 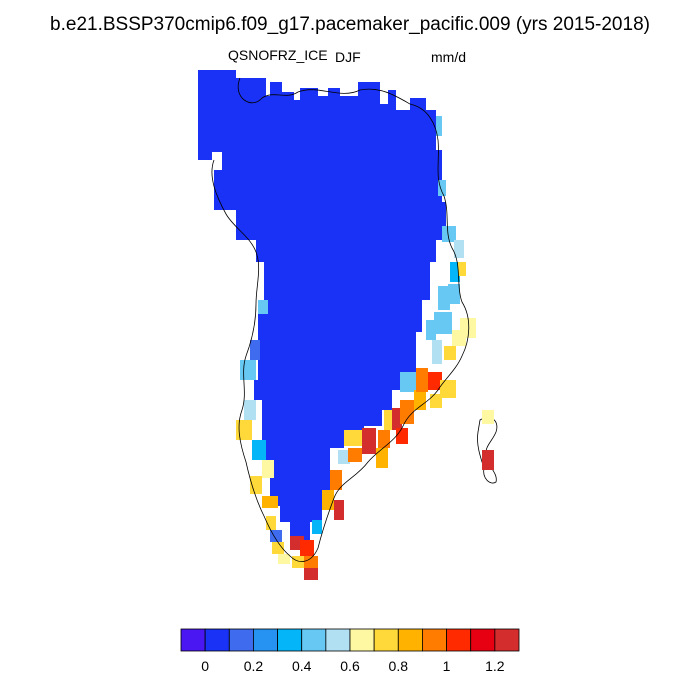 I want to click on colorbar-tick-label: 1.2, so click(x=495, y=666).